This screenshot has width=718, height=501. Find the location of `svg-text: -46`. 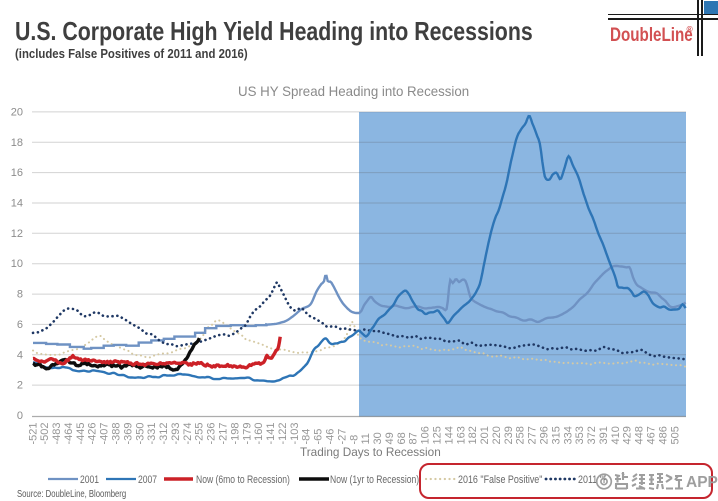

svg-text: -46 is located at coordinates (331, 437).